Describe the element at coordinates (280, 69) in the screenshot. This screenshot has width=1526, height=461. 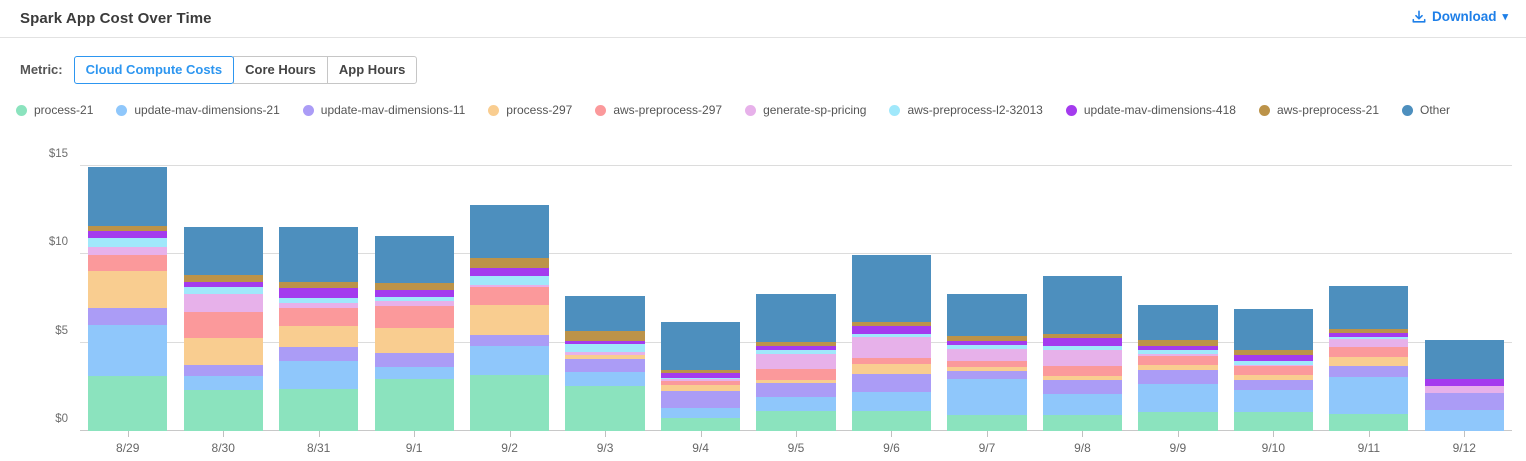
I see `metric-tab-core-hours: Core Hours` at that location.